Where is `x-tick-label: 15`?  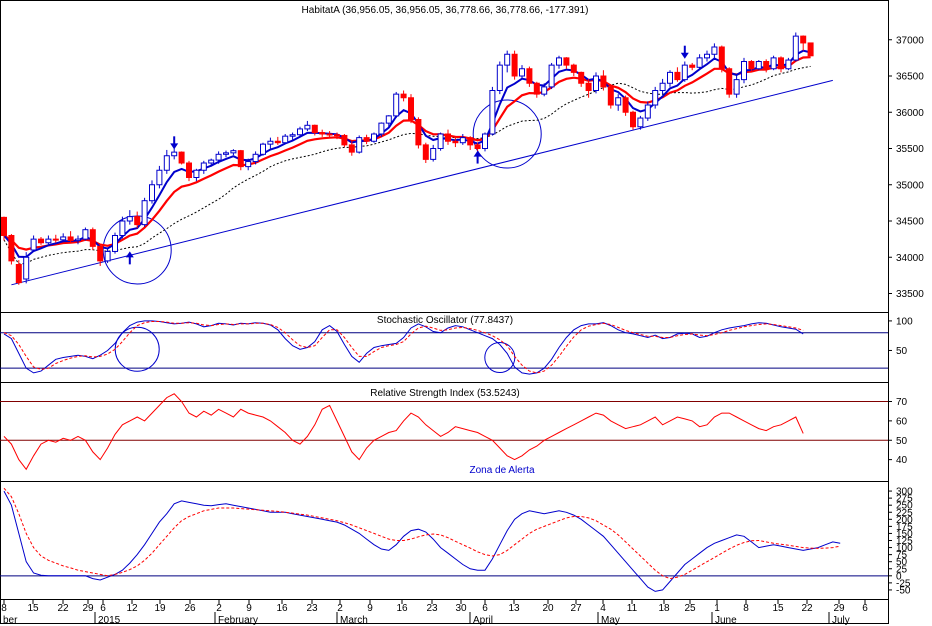 x-tick-label: 15 is located at coordinates (33, 608).